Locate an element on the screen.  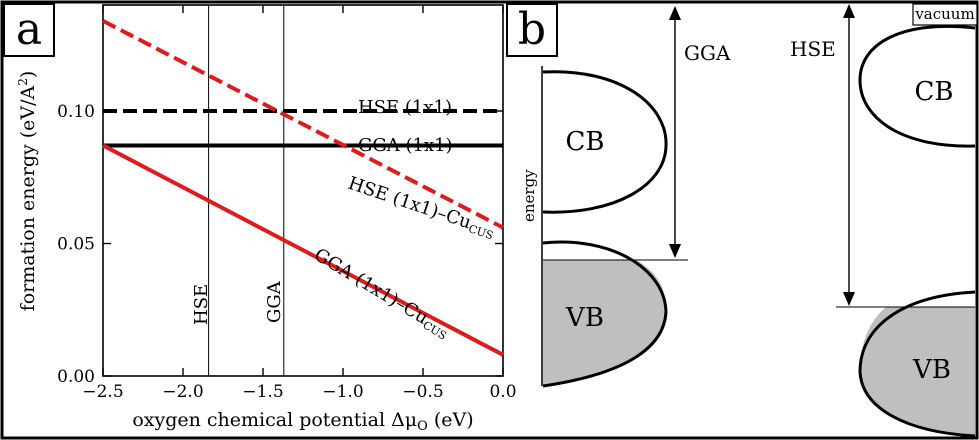
panel-letter-box-a is located at coordinates (29, 30).